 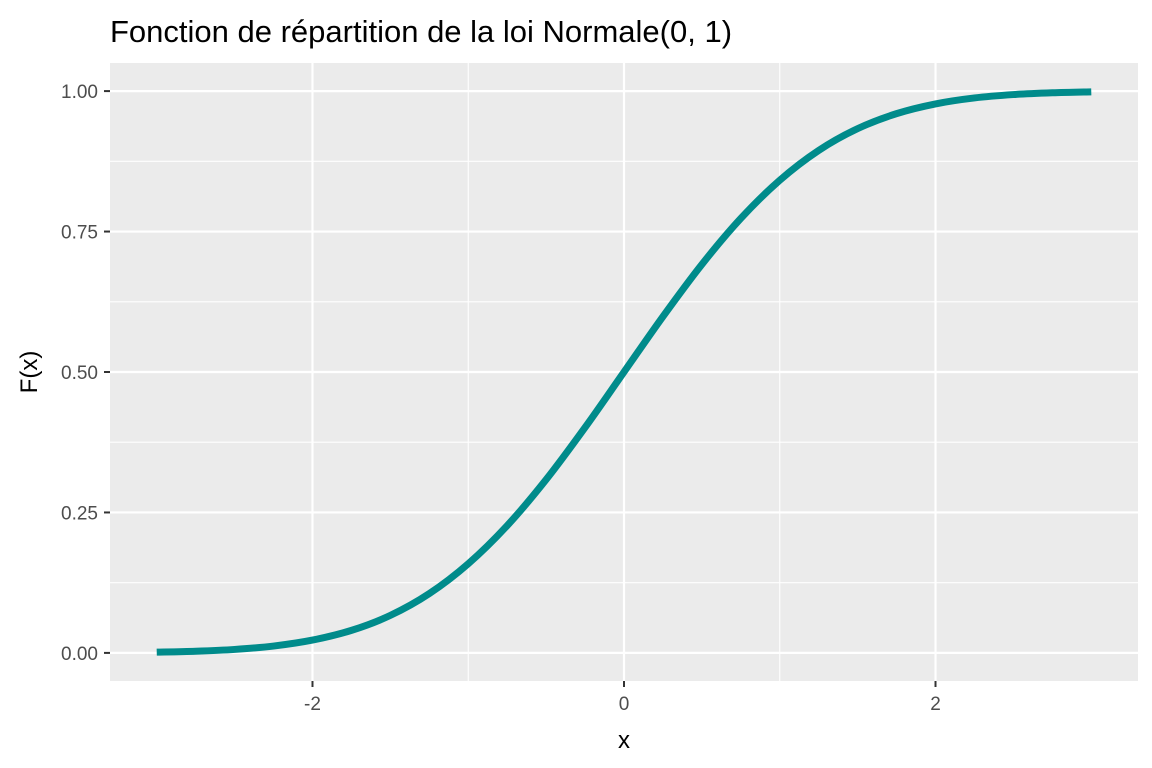 I want to click on y-tick-label: 0.75, so click(x=79, y=233).